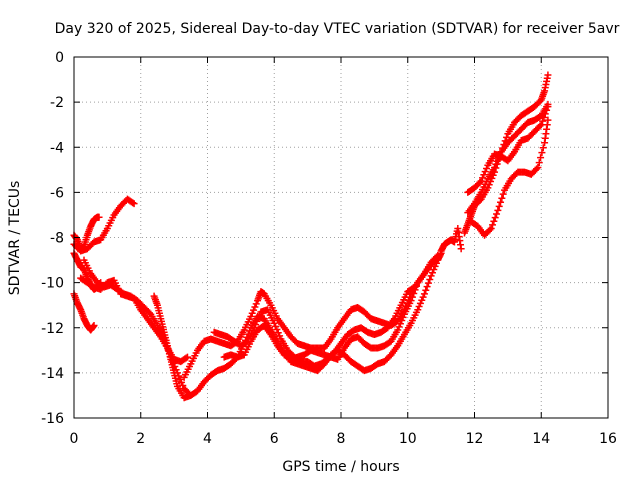 This screenshot has height=480, width=640. What do you see at coordinates (52, 329) in the screenshot?
I see `y-tick-label: -12` at bounding box center [52, 329].